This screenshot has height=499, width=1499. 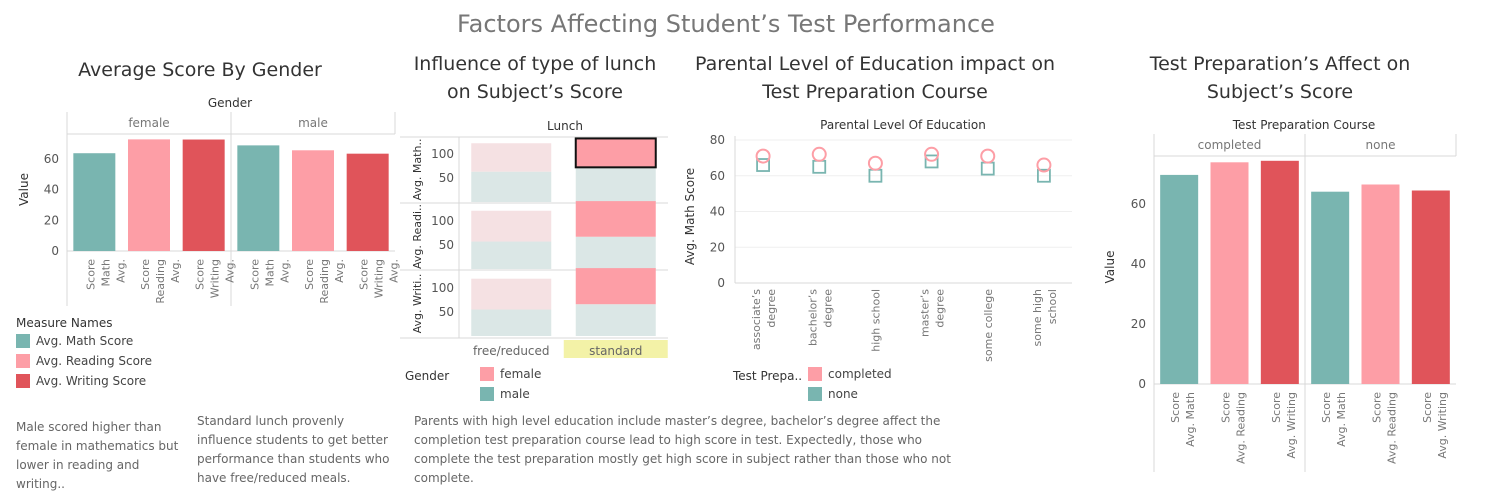 What do you see at coordinates (1381, 145) in the screenshot?
I see `facet-label: none` at bounding box center [1381, 145].